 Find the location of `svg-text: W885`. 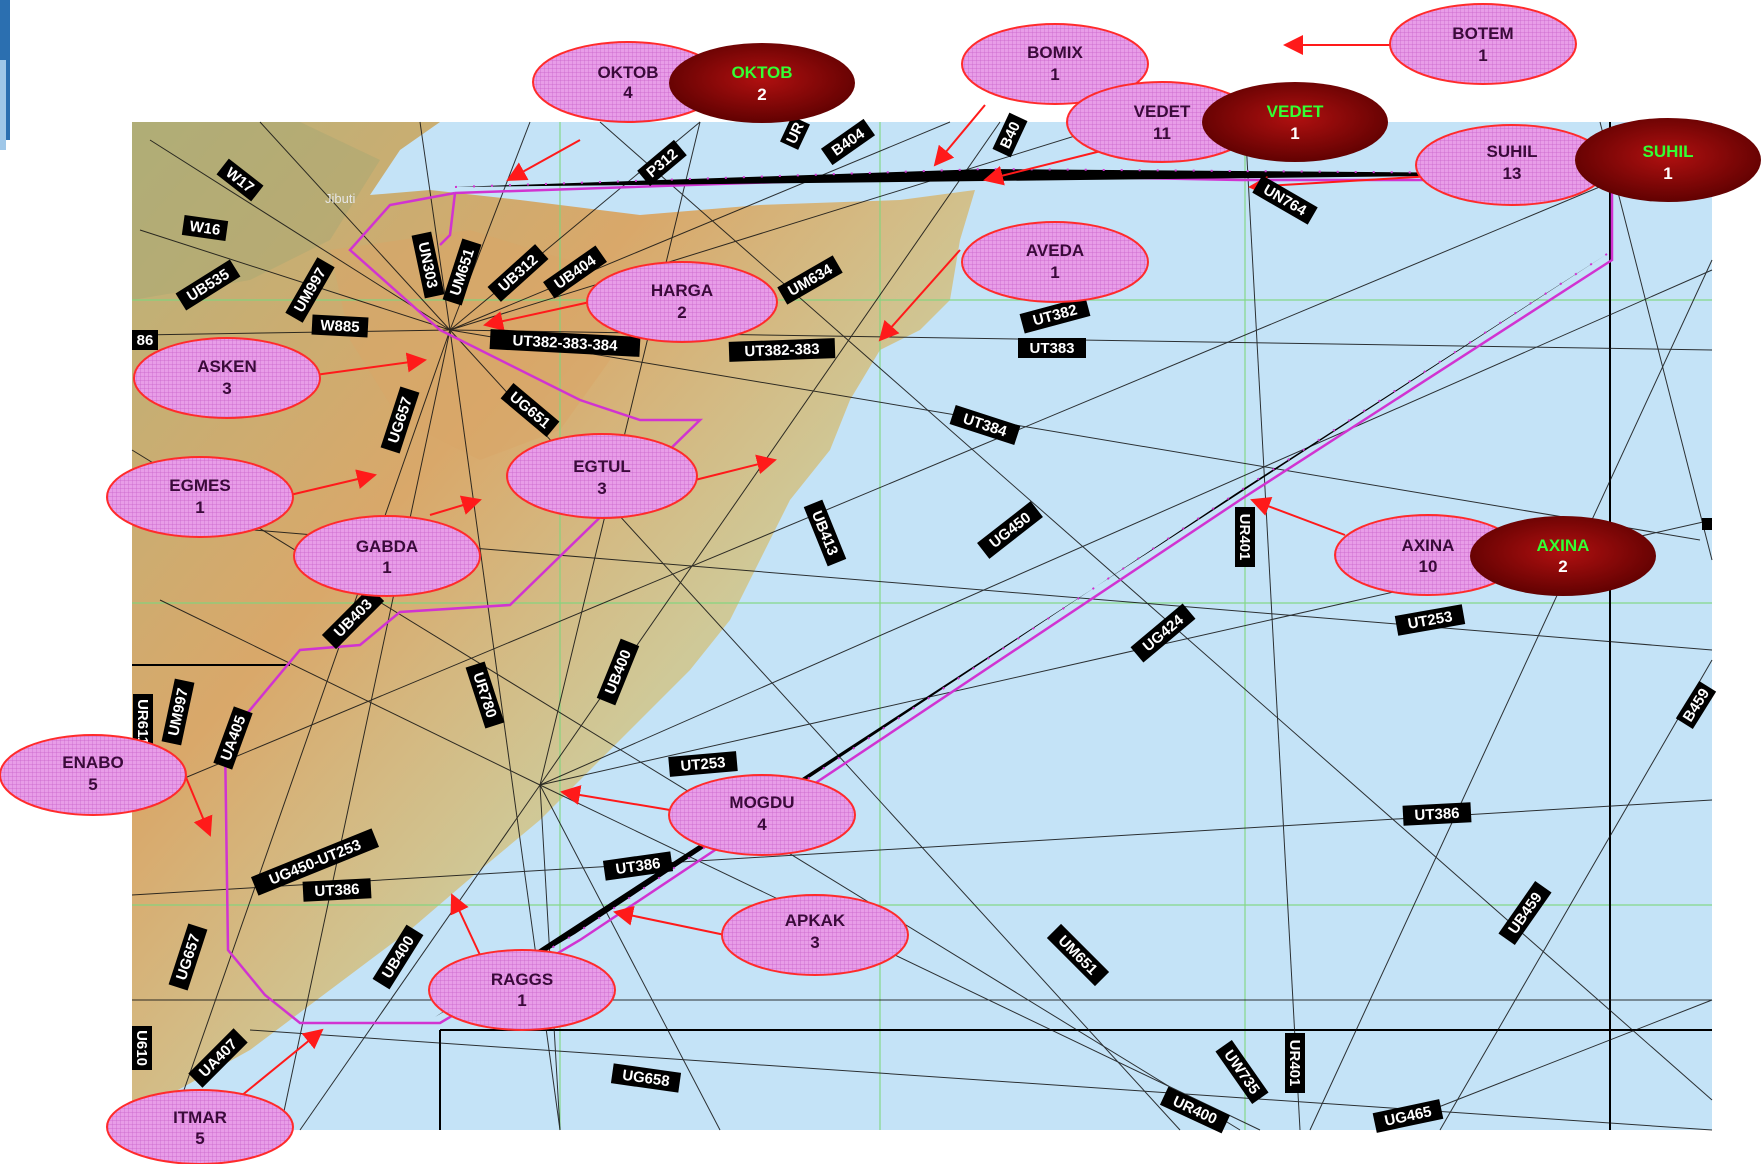

svg-text: W885 is located at coordinates (340, 326).